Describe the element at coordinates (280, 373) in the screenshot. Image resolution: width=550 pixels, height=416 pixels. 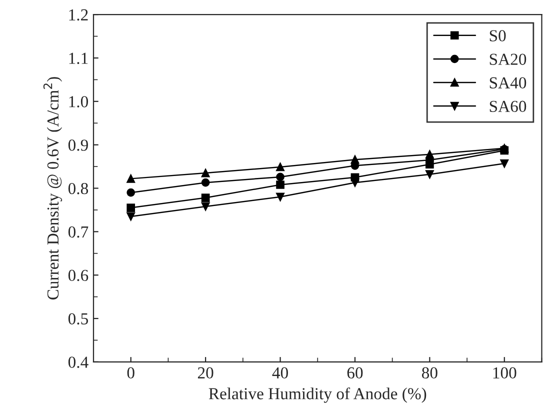
I see `x-tick-label: 40` at that location.